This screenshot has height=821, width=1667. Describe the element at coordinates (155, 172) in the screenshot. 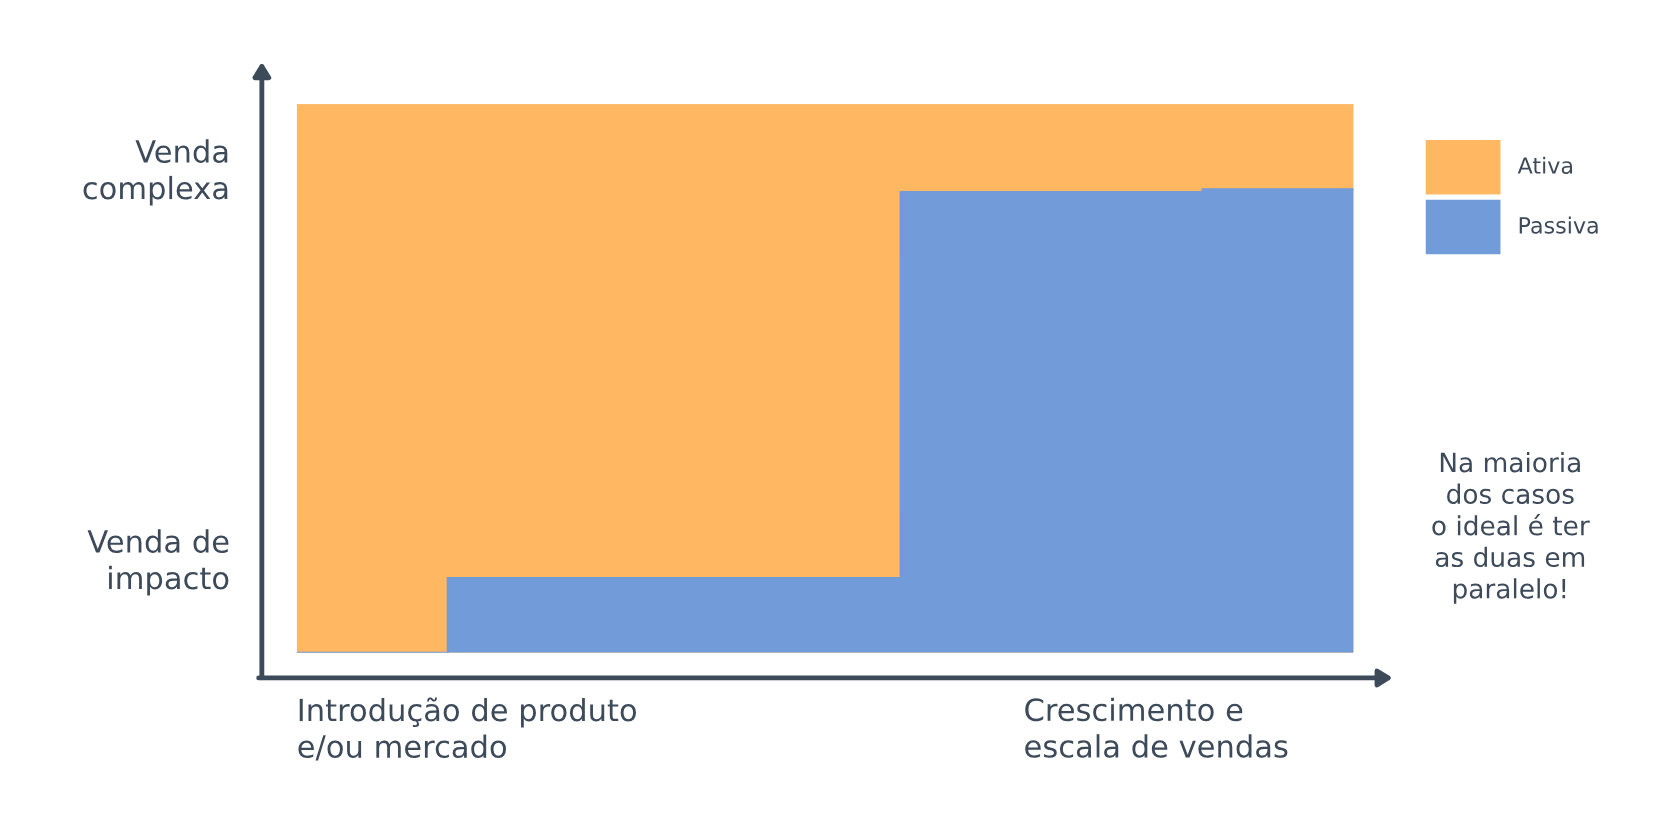

I see `text: Venda complexa` at that location.